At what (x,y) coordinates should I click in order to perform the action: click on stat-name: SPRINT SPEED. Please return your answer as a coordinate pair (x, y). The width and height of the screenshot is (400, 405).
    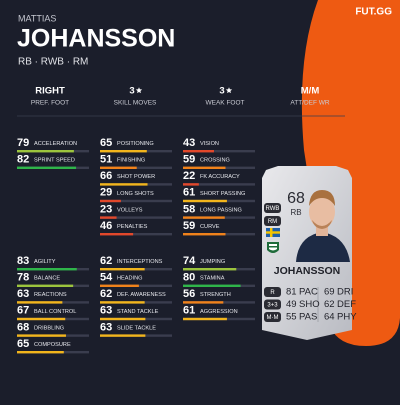
    Looking at the image, I should click on (54, 161).